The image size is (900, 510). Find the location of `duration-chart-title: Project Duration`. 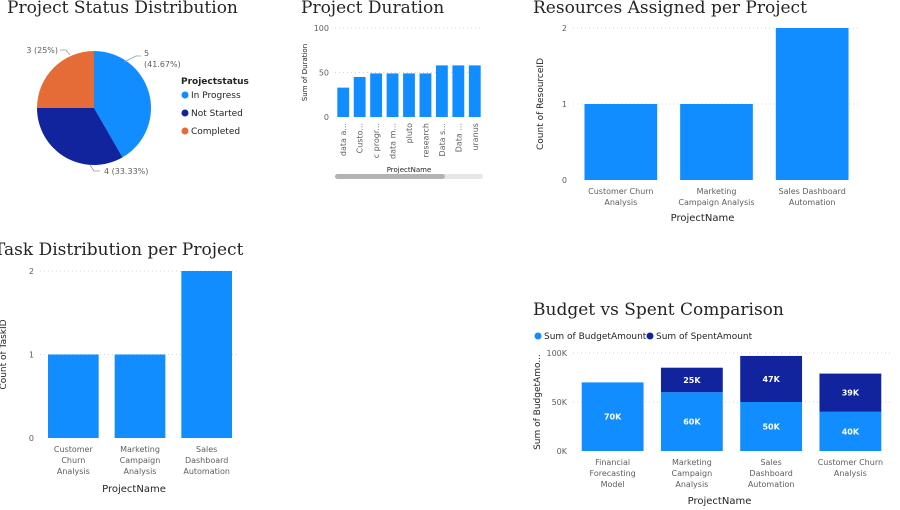

duration-chart-title: Project Duration is located at coordinates (373, 9).